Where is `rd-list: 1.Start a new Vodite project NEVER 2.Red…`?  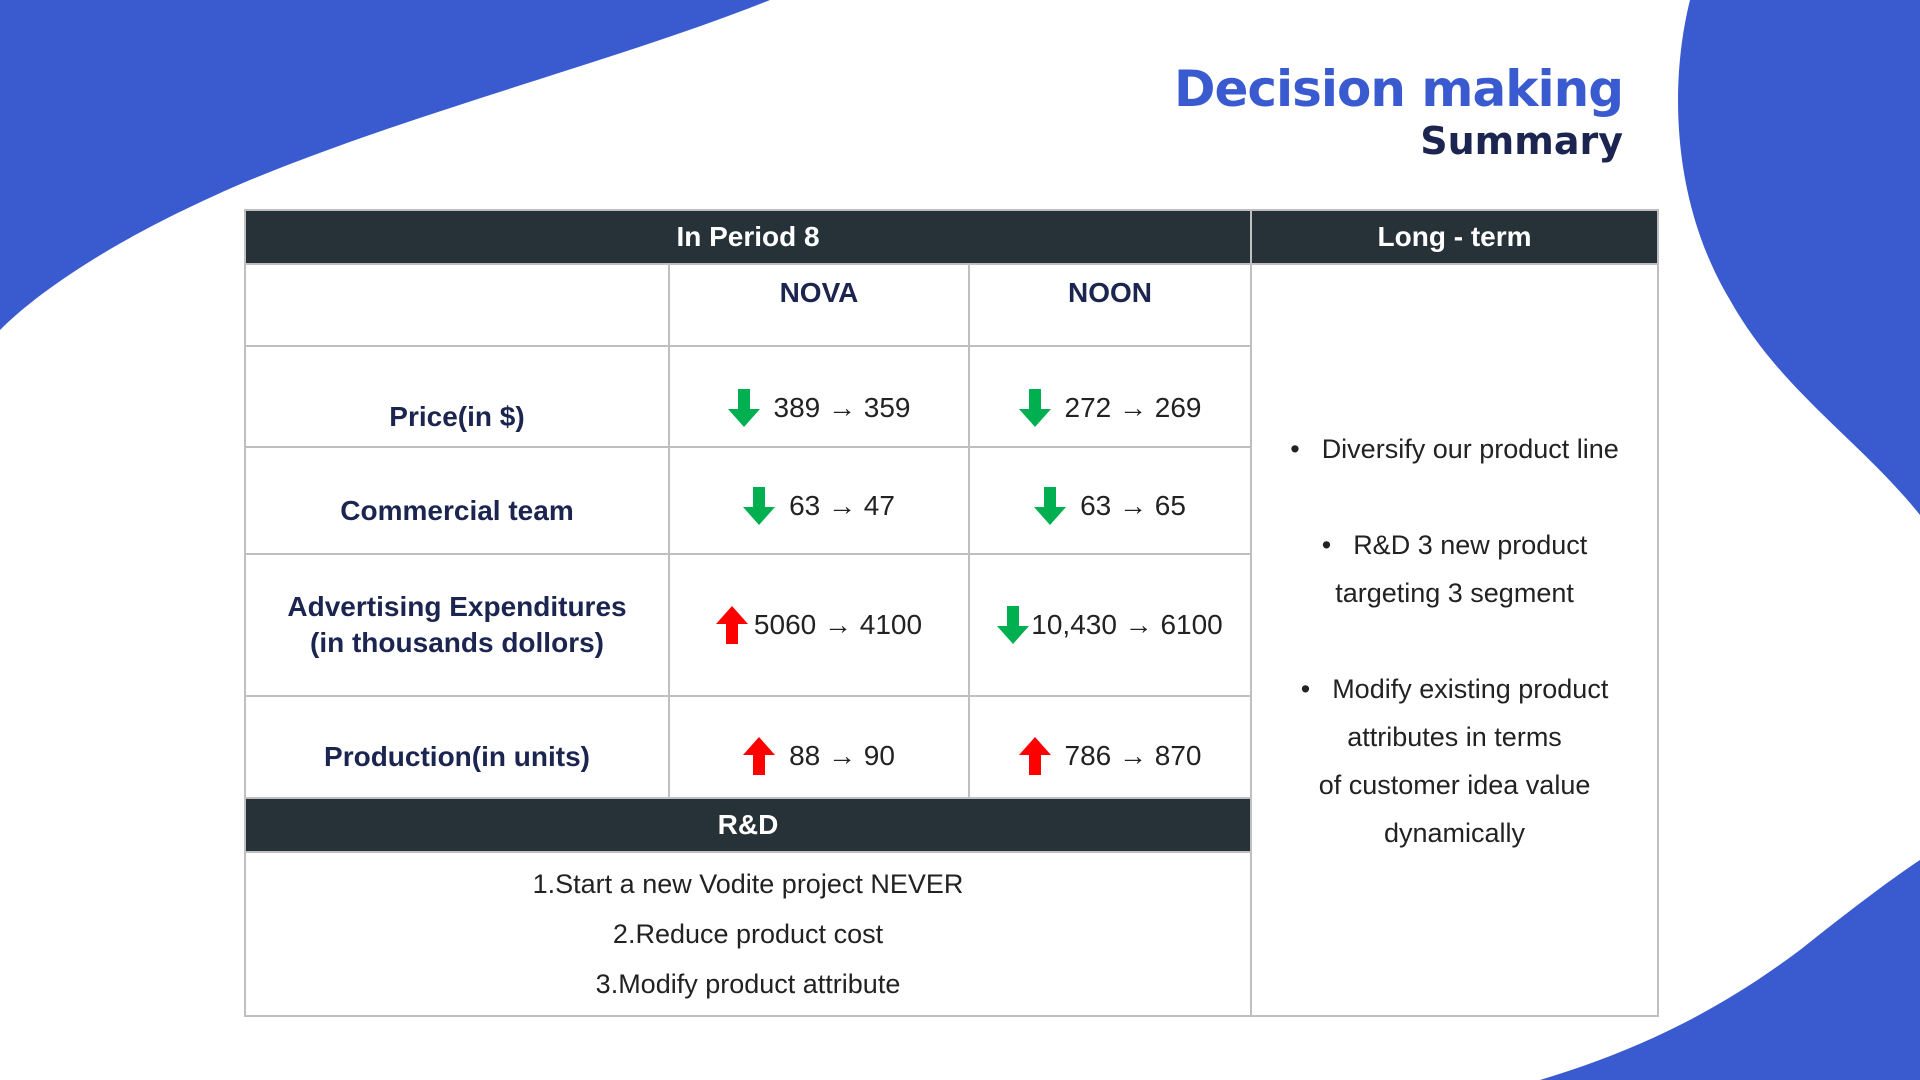
rd-list: 1.Start a new Vodite project NEVER 2.Red… is located at coordinates (748, 934).